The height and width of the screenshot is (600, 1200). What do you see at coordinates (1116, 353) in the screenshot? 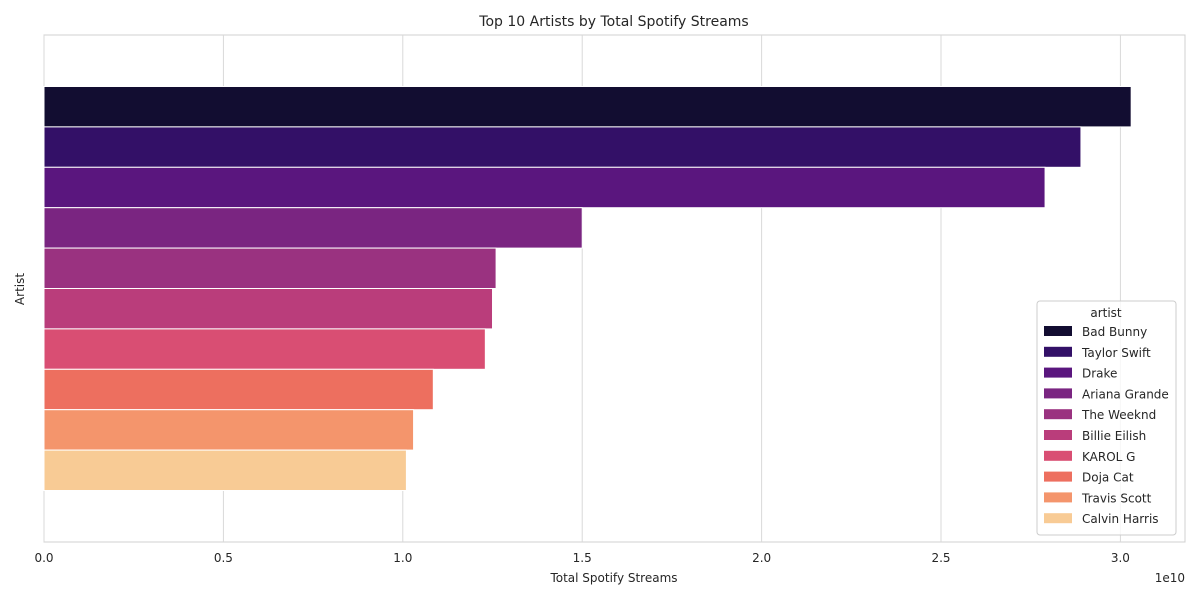
I see `legend-label: Taylor Swift` at bounding box center [1116, 353].